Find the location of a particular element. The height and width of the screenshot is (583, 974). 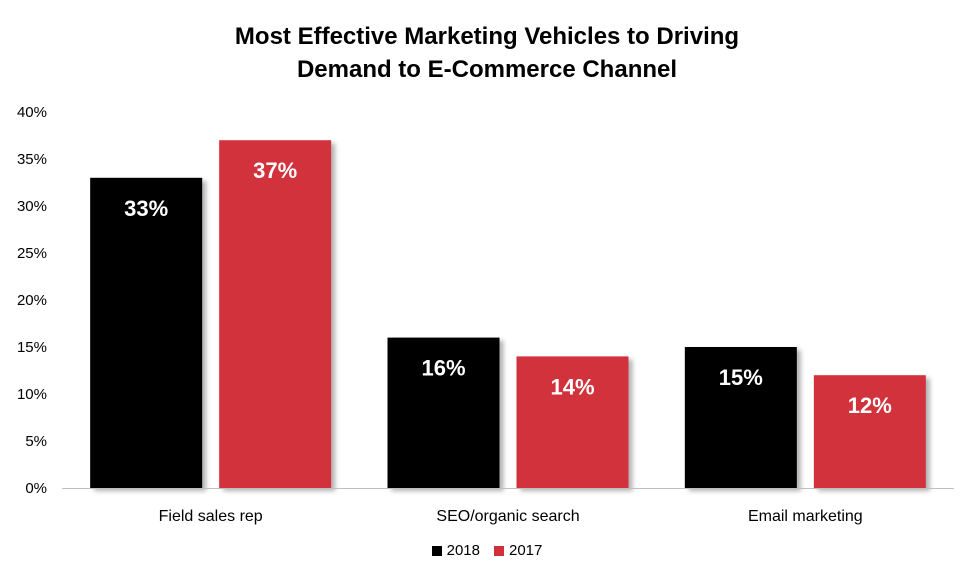

y-tick-label: 30% is located at coordinates (32, 206).